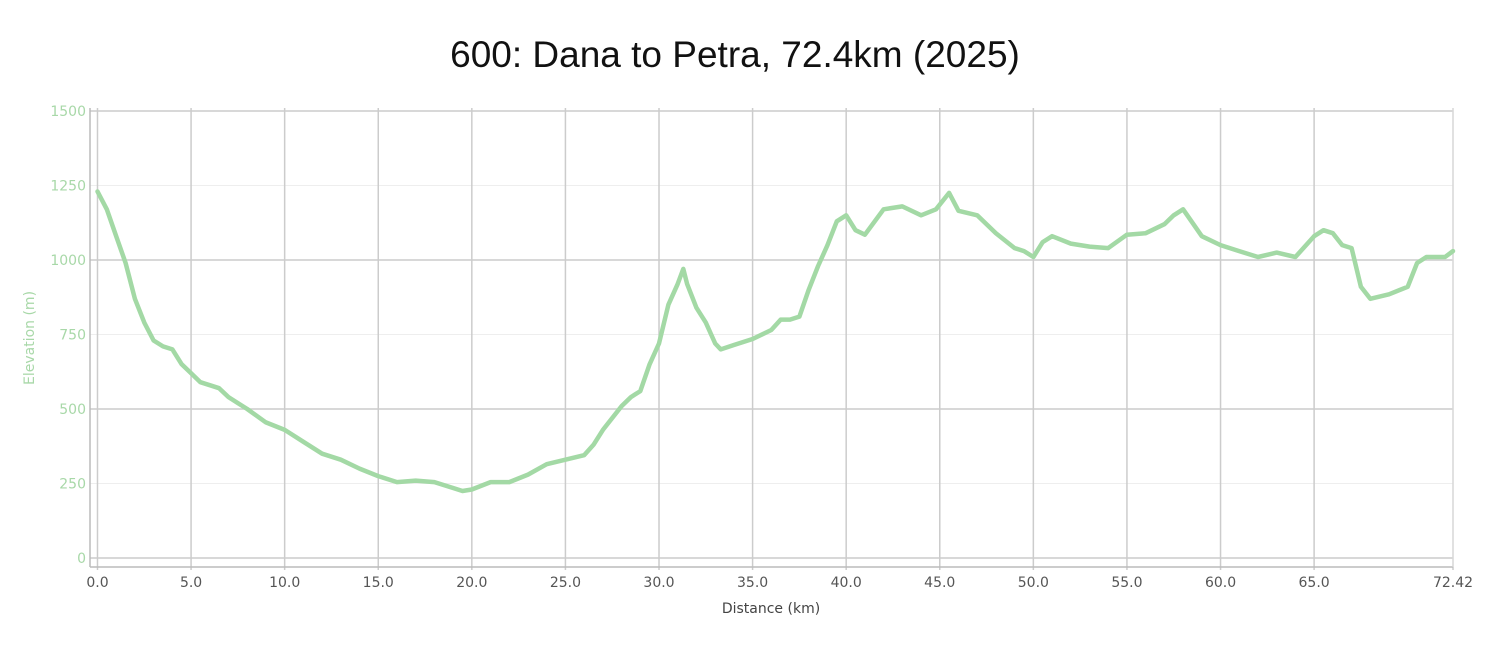 The width and height of the screenshot is (1500, 650). Describe the element at coordinates (72, 485) in the screenshot. I see `y-tick-label: 250` at that location.